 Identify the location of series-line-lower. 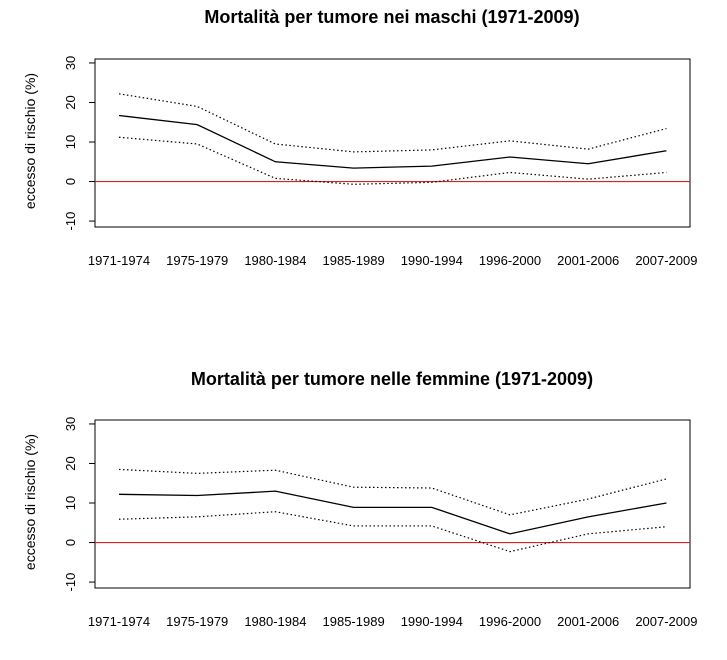
(392, 160).